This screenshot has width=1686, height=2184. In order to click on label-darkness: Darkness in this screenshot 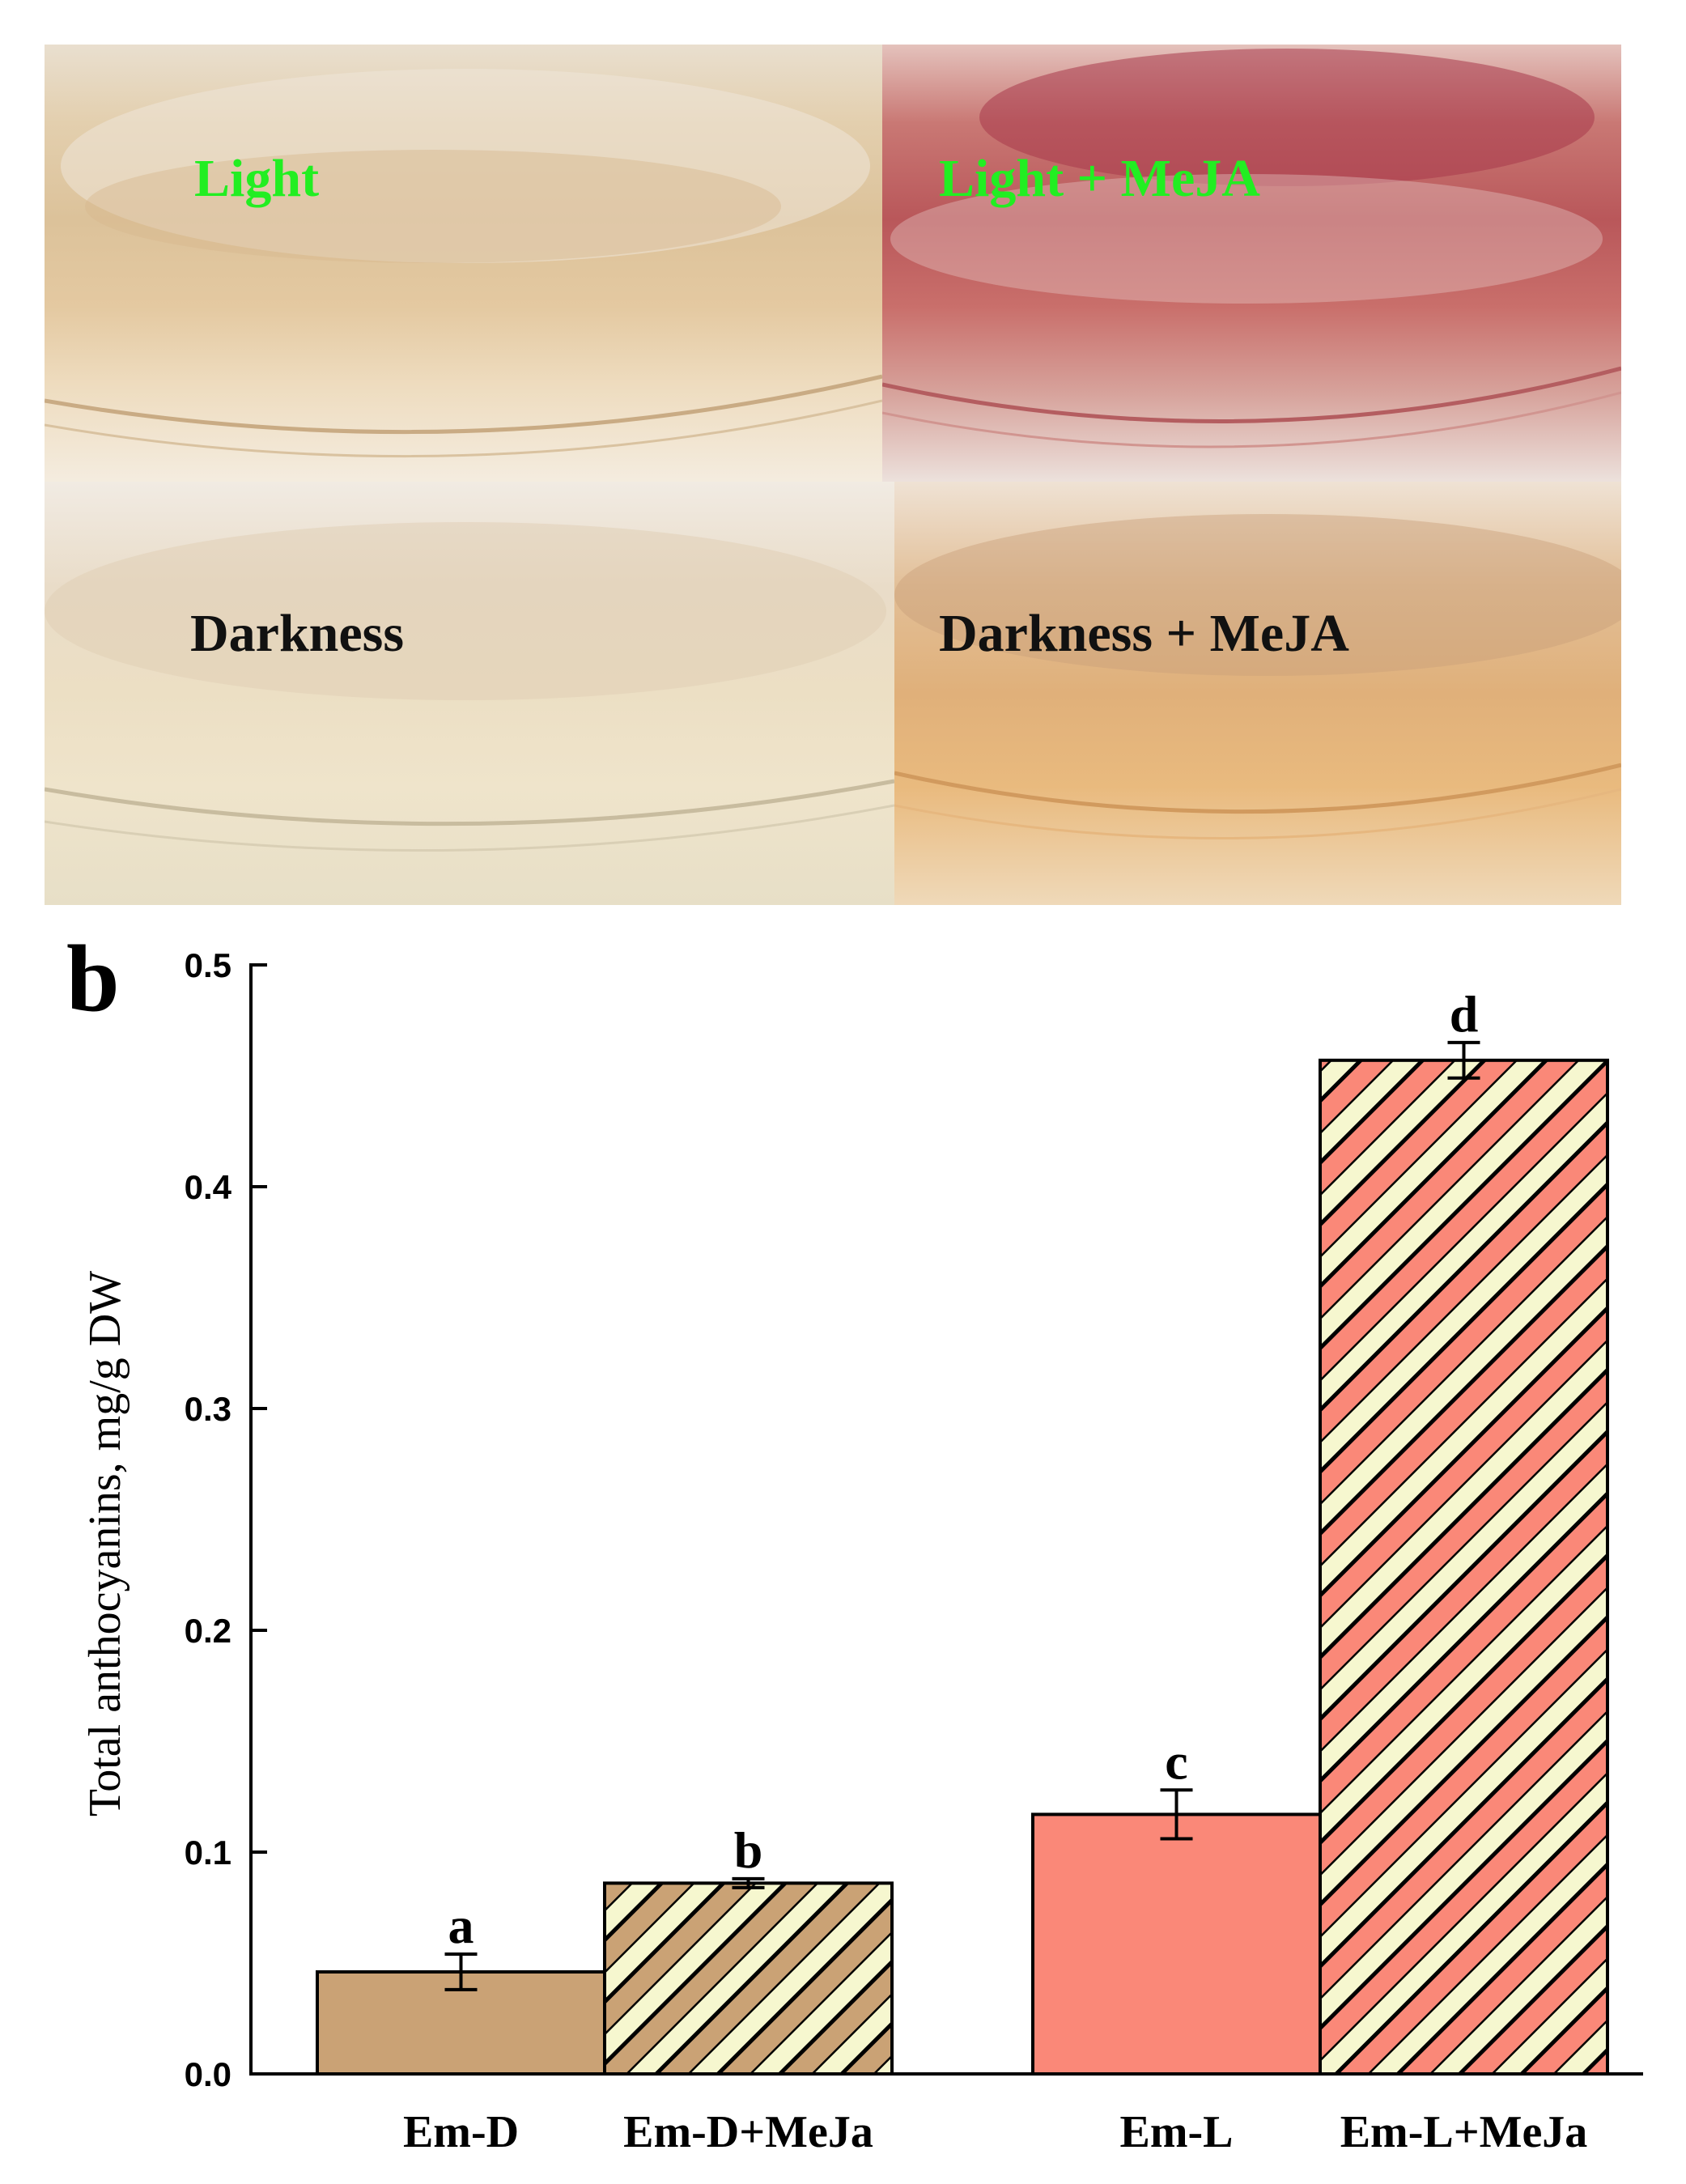, I will do `click(297, 633)`.